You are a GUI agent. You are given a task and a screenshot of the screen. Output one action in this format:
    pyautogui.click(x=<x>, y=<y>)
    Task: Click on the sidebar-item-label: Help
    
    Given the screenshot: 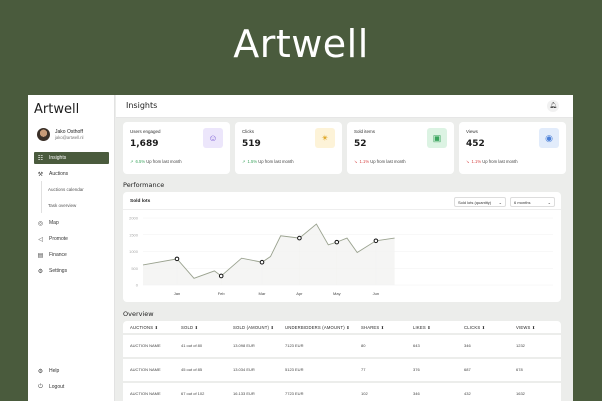 What is the action you would take?
    pyautogui.click(x=54, y=371)
    